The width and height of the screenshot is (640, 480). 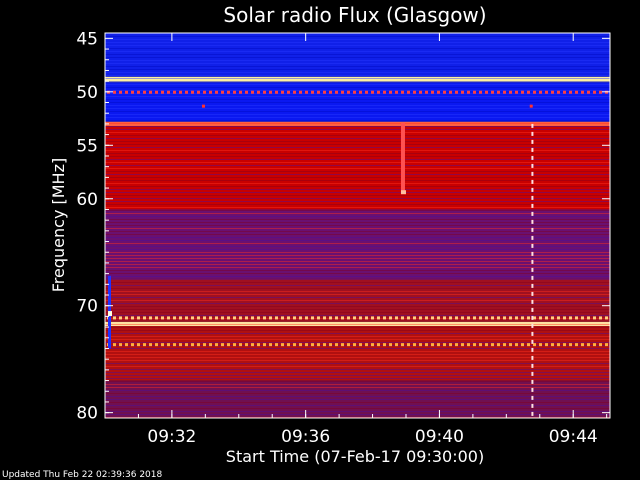 What do you see at coordinates (402, 157) in the screenshot?
I see `burst-column` at bounding box center [402, 157].